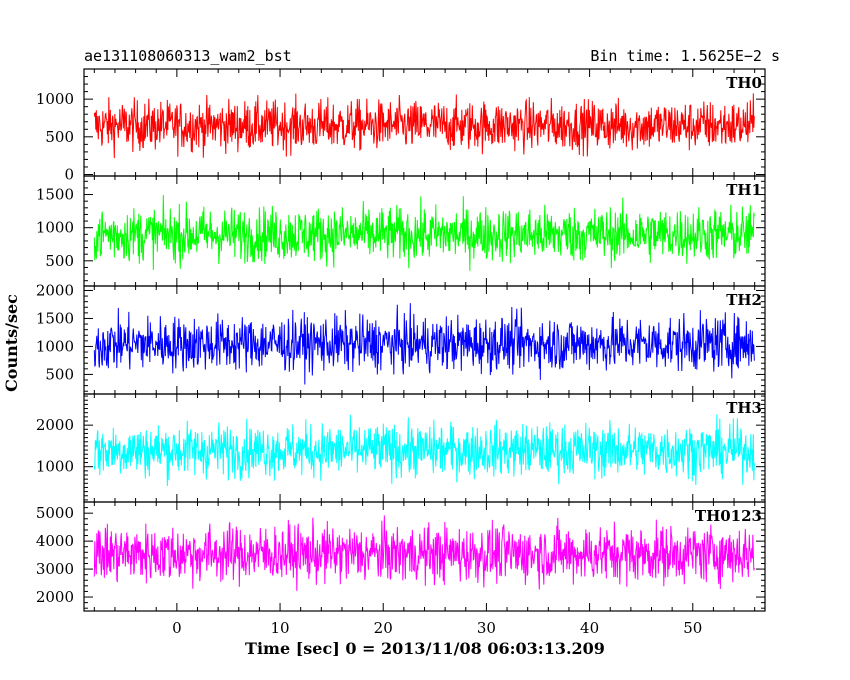 Image resolution: width=850 pixels, height=680 pixels. I want to click on y-tick-label: 4000, so click(55, 541).